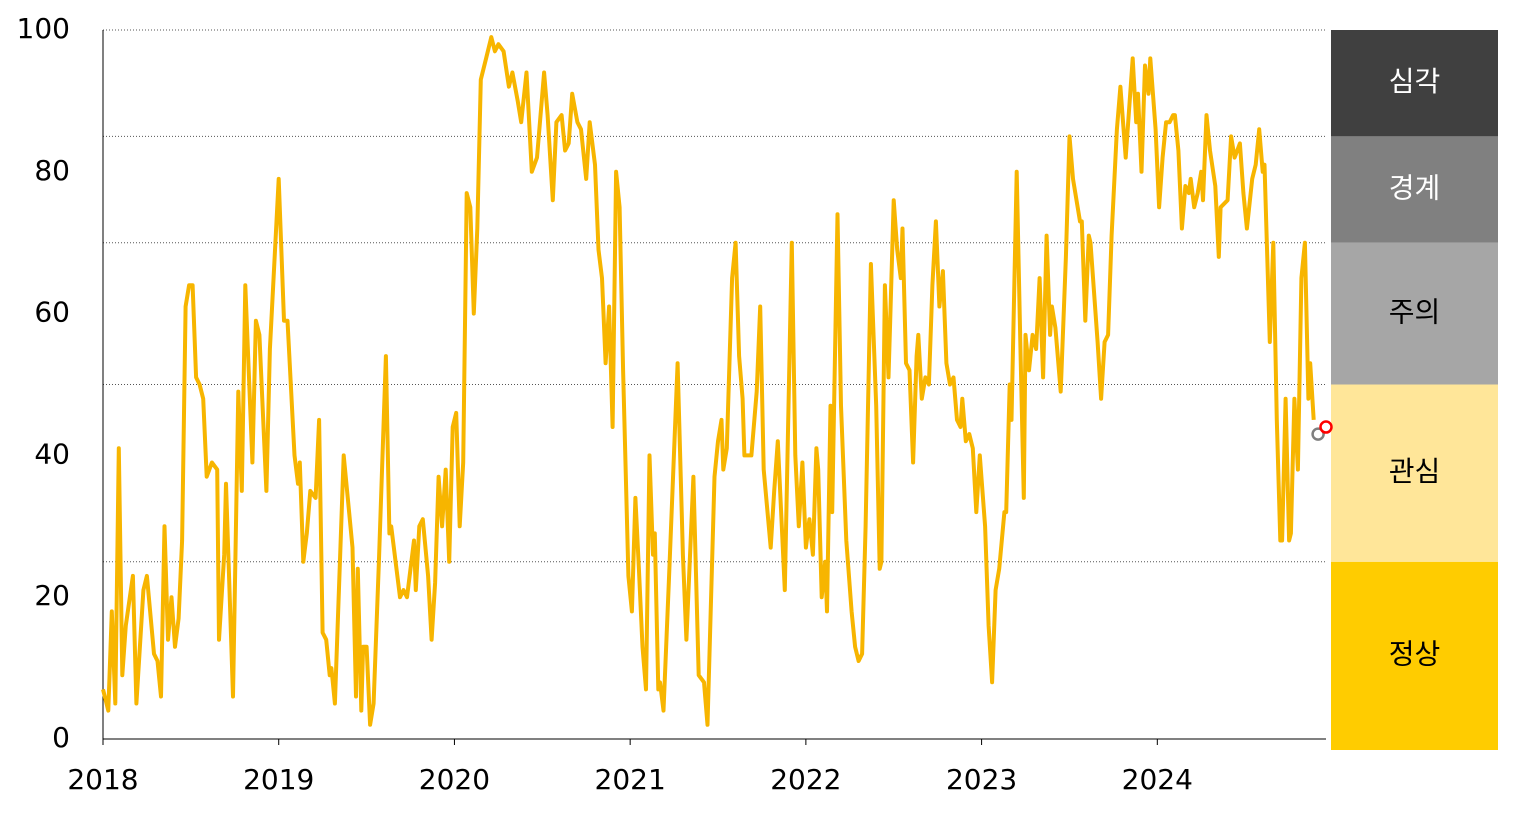  What do you see at coordinates (52, 453) in the screenshot?
I see `y-tick-label: 40` at bounding box center [52, 453].